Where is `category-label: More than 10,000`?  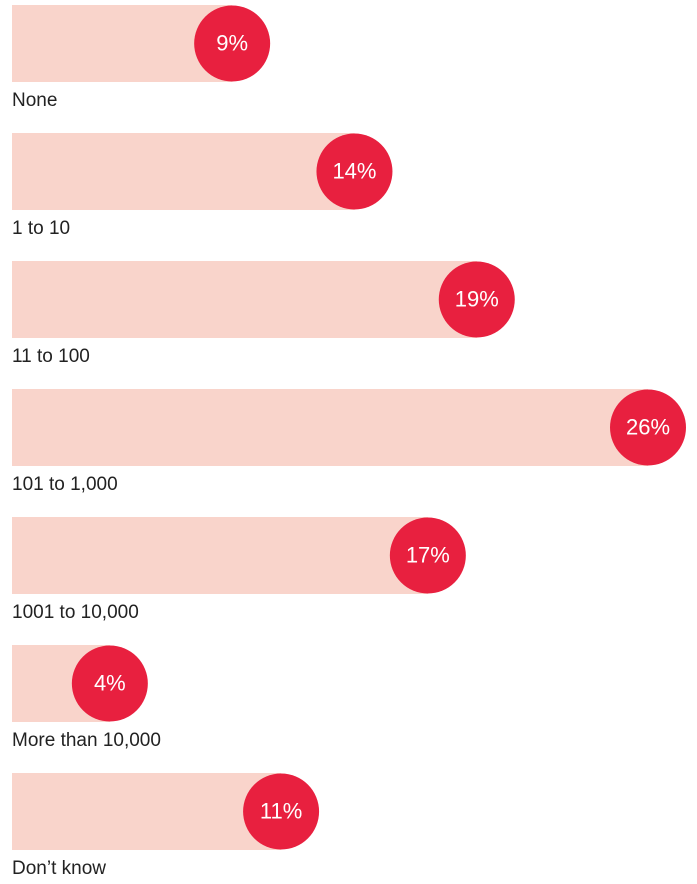 category-label: More than 10,000 is located at coordinates (86, 740).